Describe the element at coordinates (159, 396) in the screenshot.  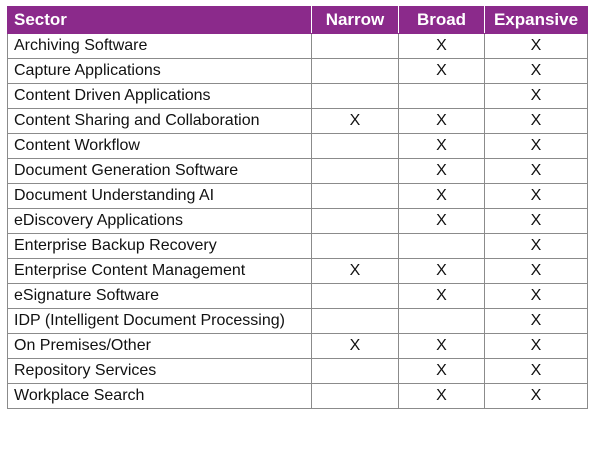
I see `sector-cell: Workplace Search` at that location.